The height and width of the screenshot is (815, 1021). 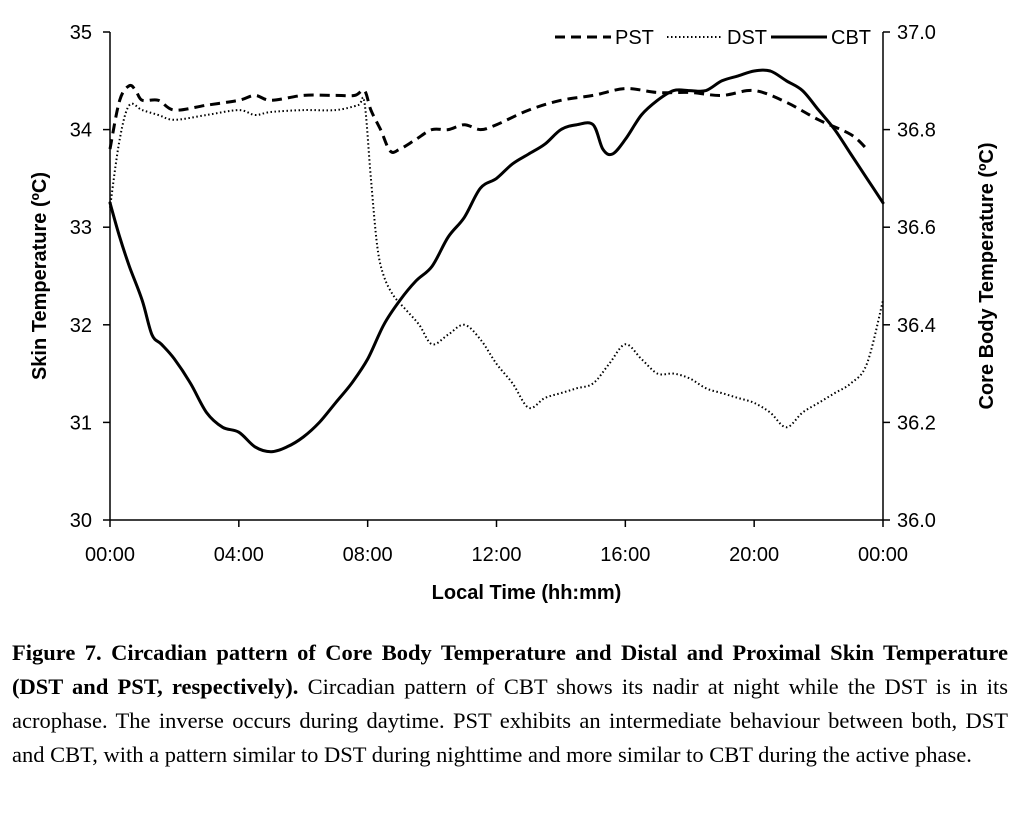 I want to click on x-tick-label: 16:00, so click(x=625, y=555).